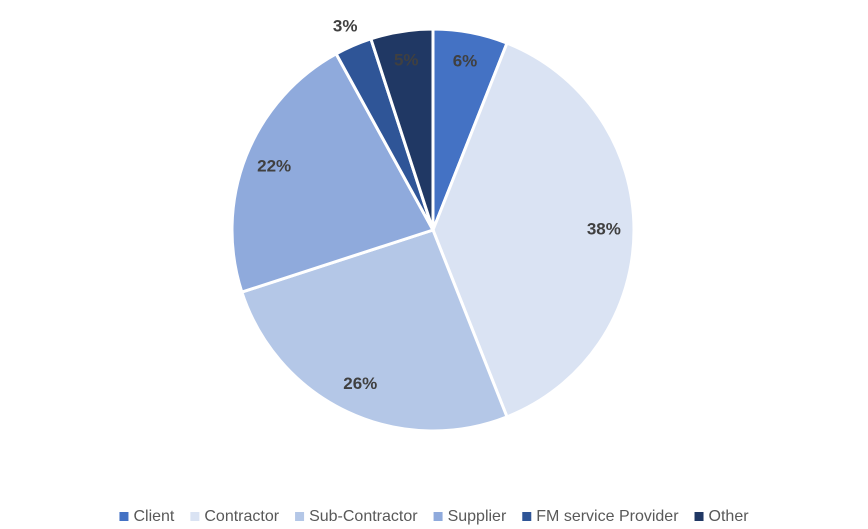  I want to click on legend-label: Client, so click(153, 516).